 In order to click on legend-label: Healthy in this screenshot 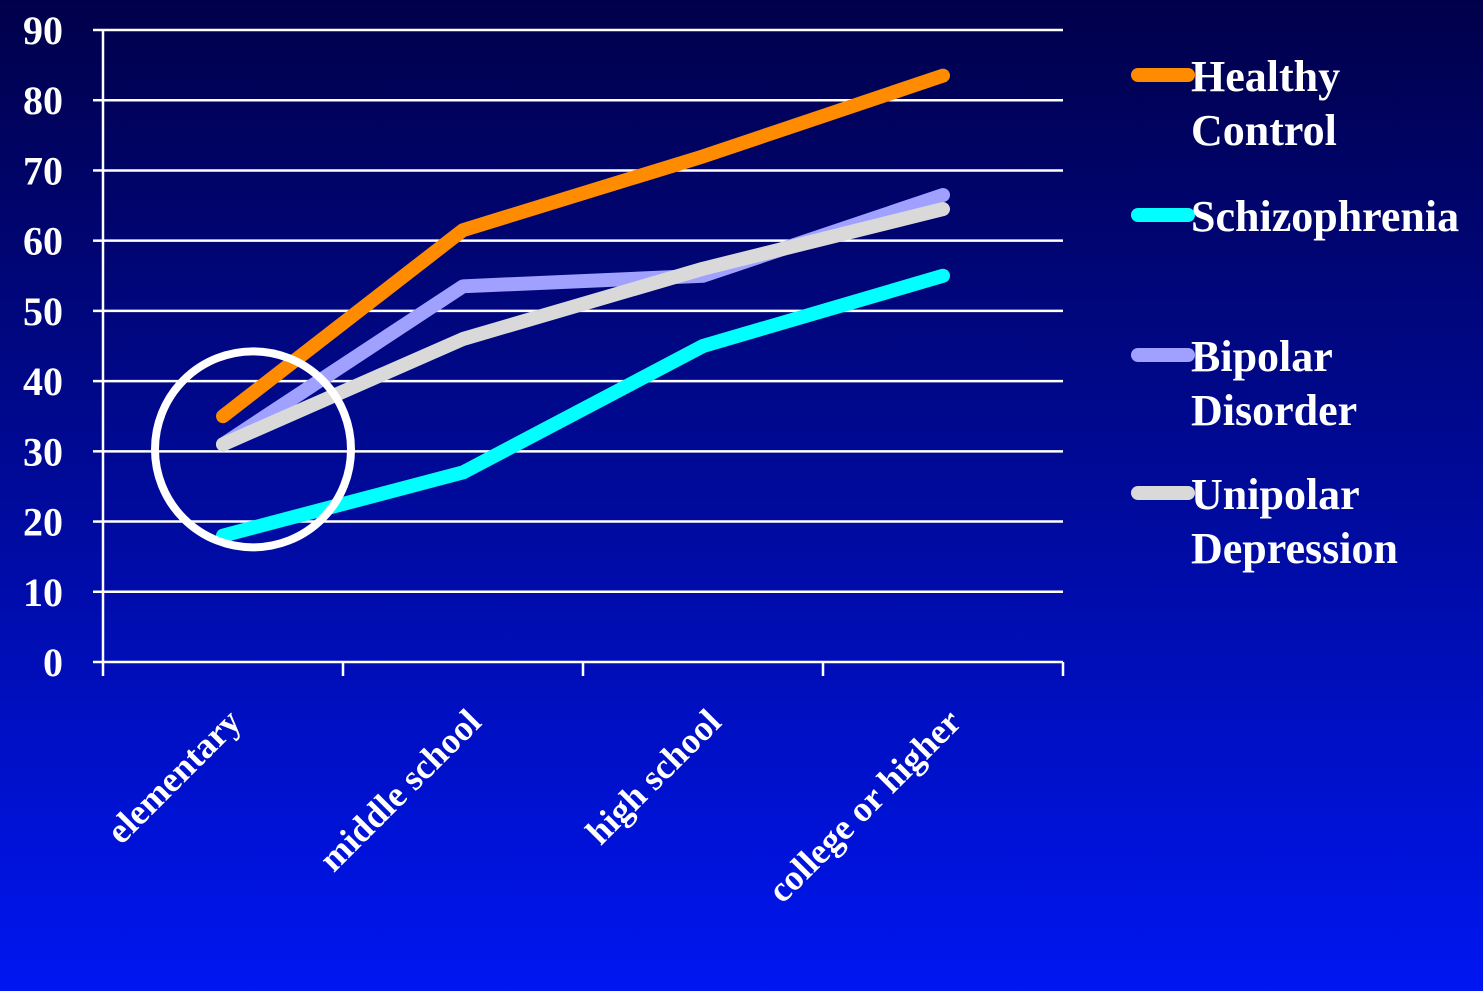, I will do `click(1265, 76)`.